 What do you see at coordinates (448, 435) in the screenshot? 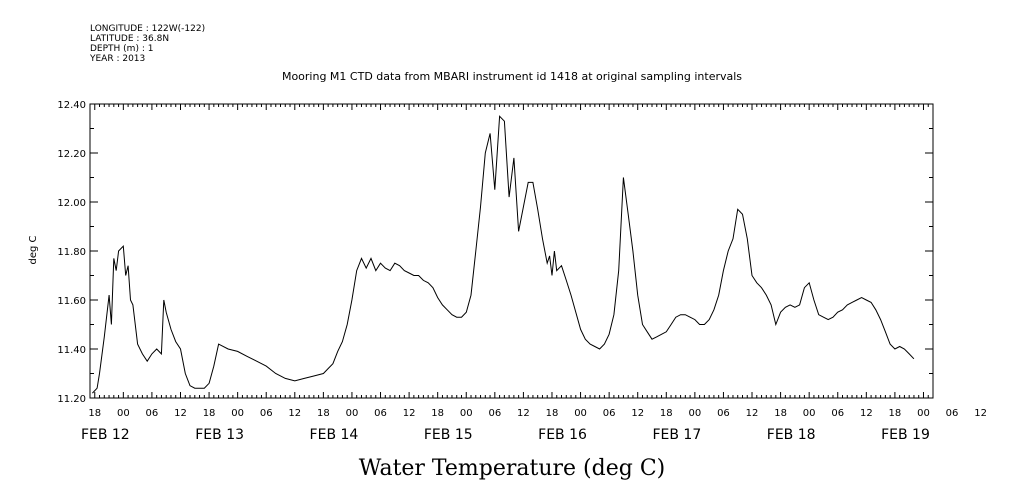
I see `x-day-label: FEB 15` at bounding box center [448, 435].